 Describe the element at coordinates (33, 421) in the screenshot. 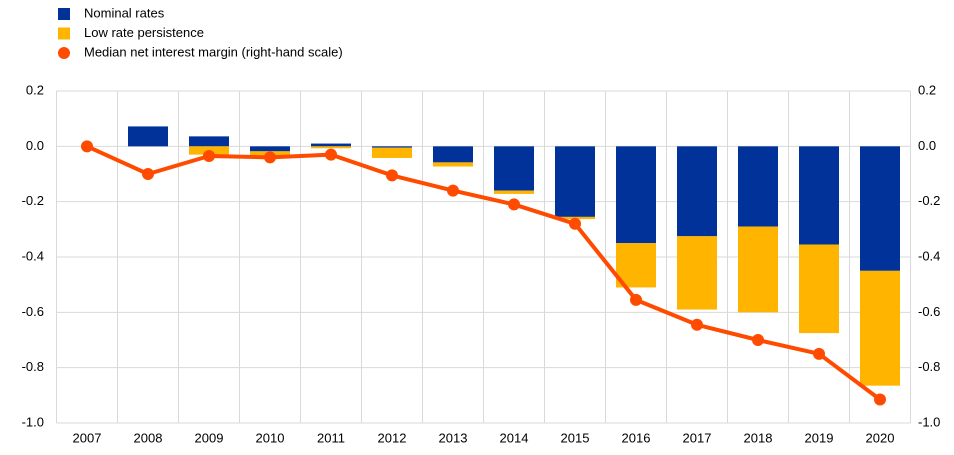

I see `y-tick-label: -1.0` at that location.